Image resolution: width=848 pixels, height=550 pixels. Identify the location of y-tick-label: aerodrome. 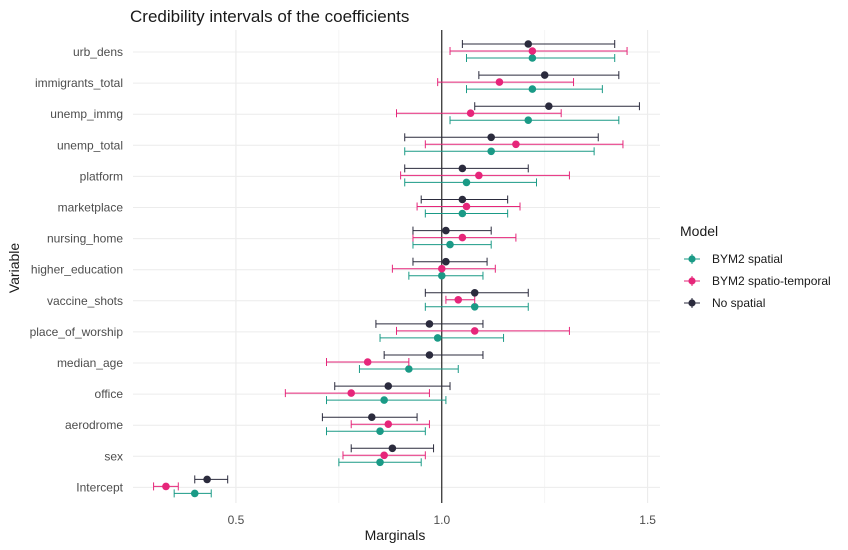
(94, 425).